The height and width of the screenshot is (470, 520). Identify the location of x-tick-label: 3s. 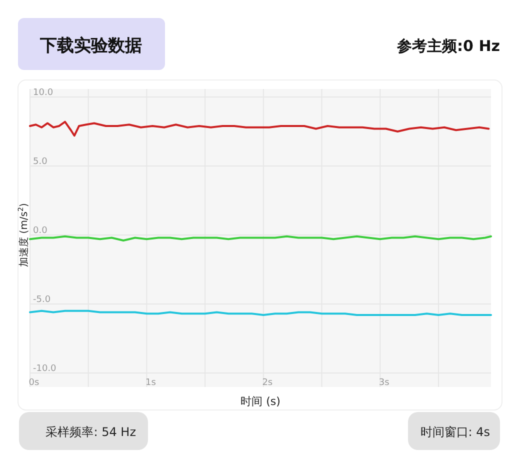
(384, 383).